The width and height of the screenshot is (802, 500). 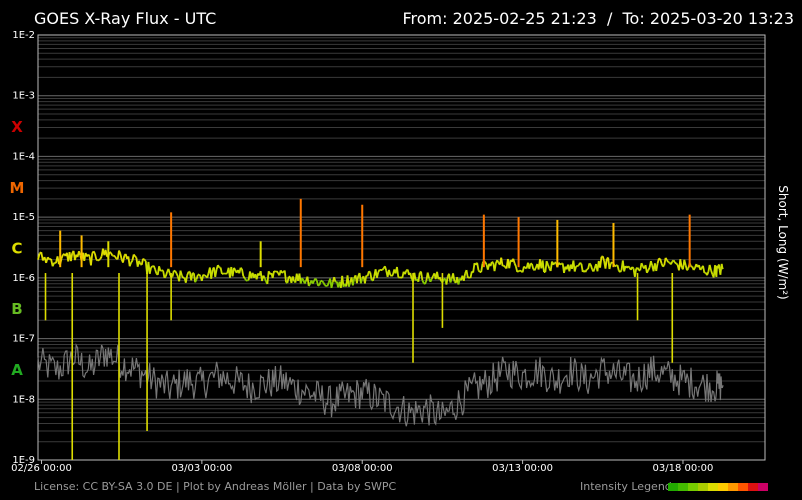 What do you see at coordinates (23, 278) in the screenshot?
I see `y-tick-label: 1E-6` at bounding box center [23, 278].